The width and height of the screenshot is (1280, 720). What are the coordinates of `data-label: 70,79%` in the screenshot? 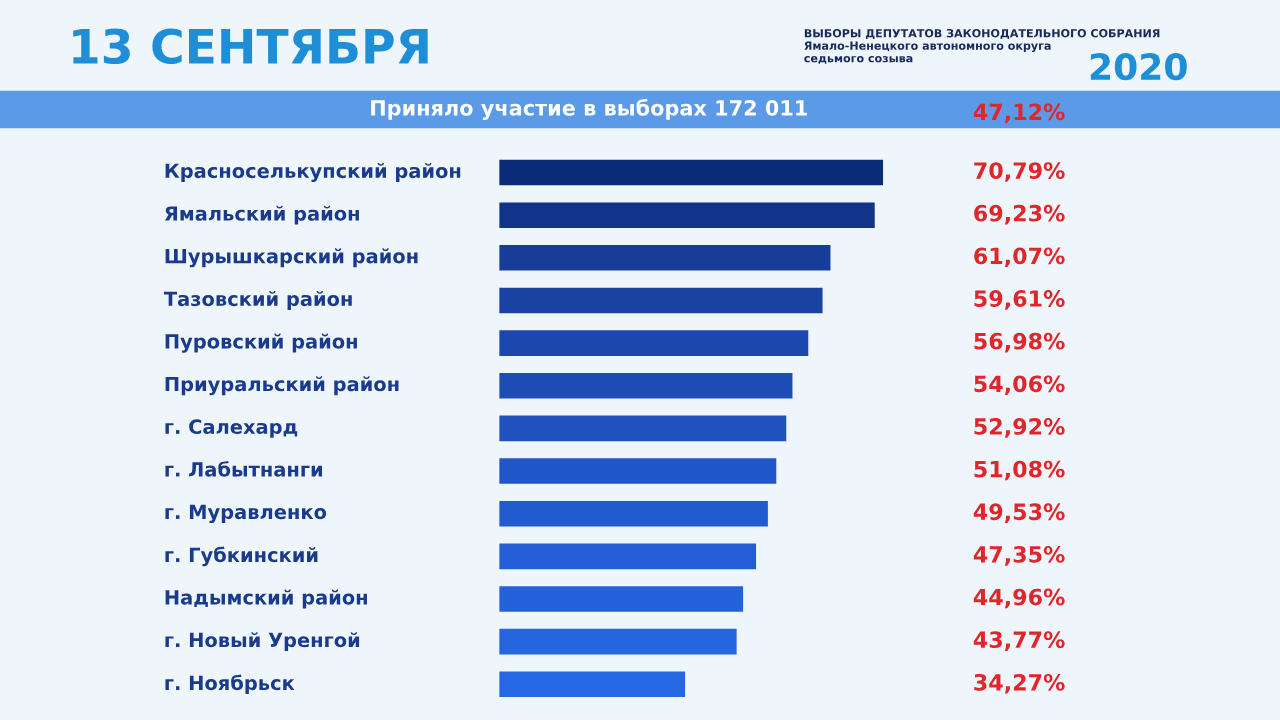 It's located at (1019, 172).